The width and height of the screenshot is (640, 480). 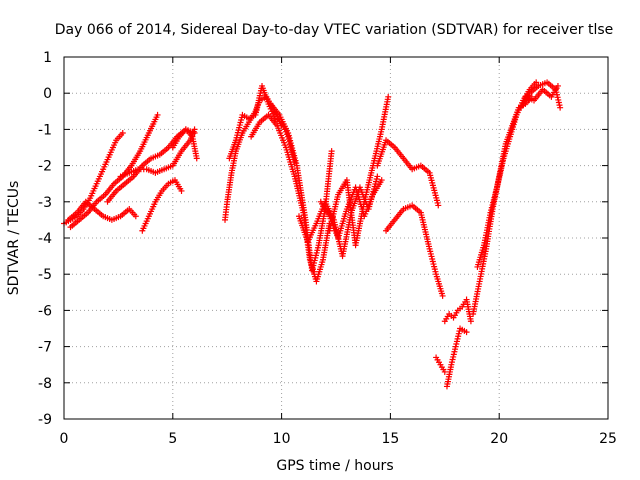 What do you see at coordinates (64, 439) in the screenshot?
I see `x-tick-label: 0` at bounding box center [64, 439].